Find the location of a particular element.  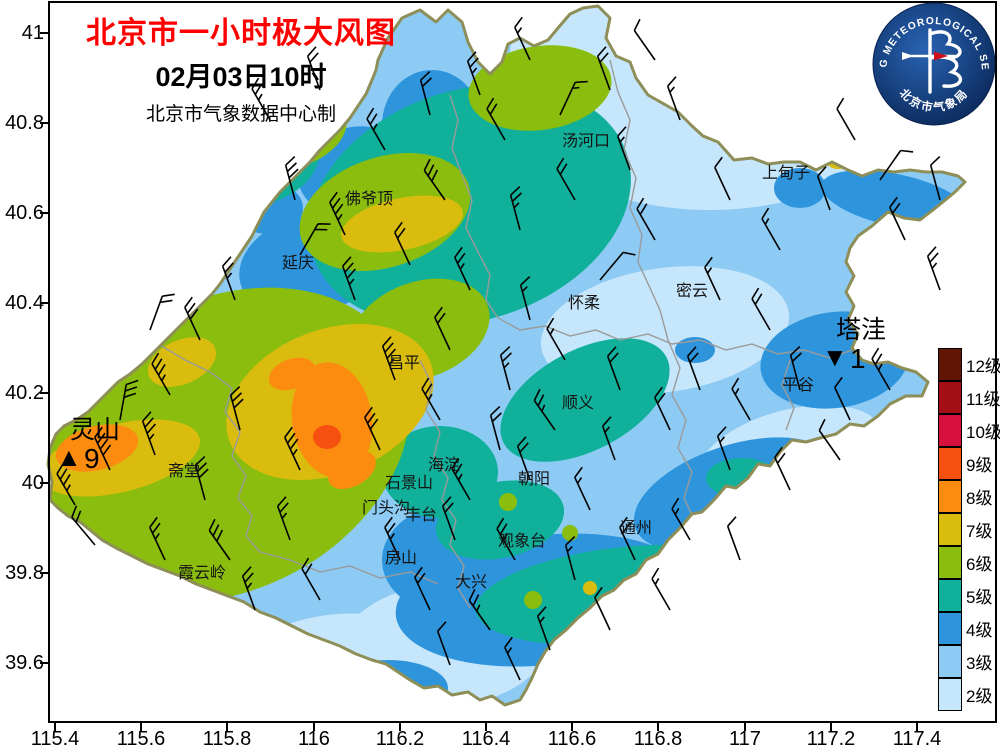

place-label: 石景山 is located at coordinates (409, 483).